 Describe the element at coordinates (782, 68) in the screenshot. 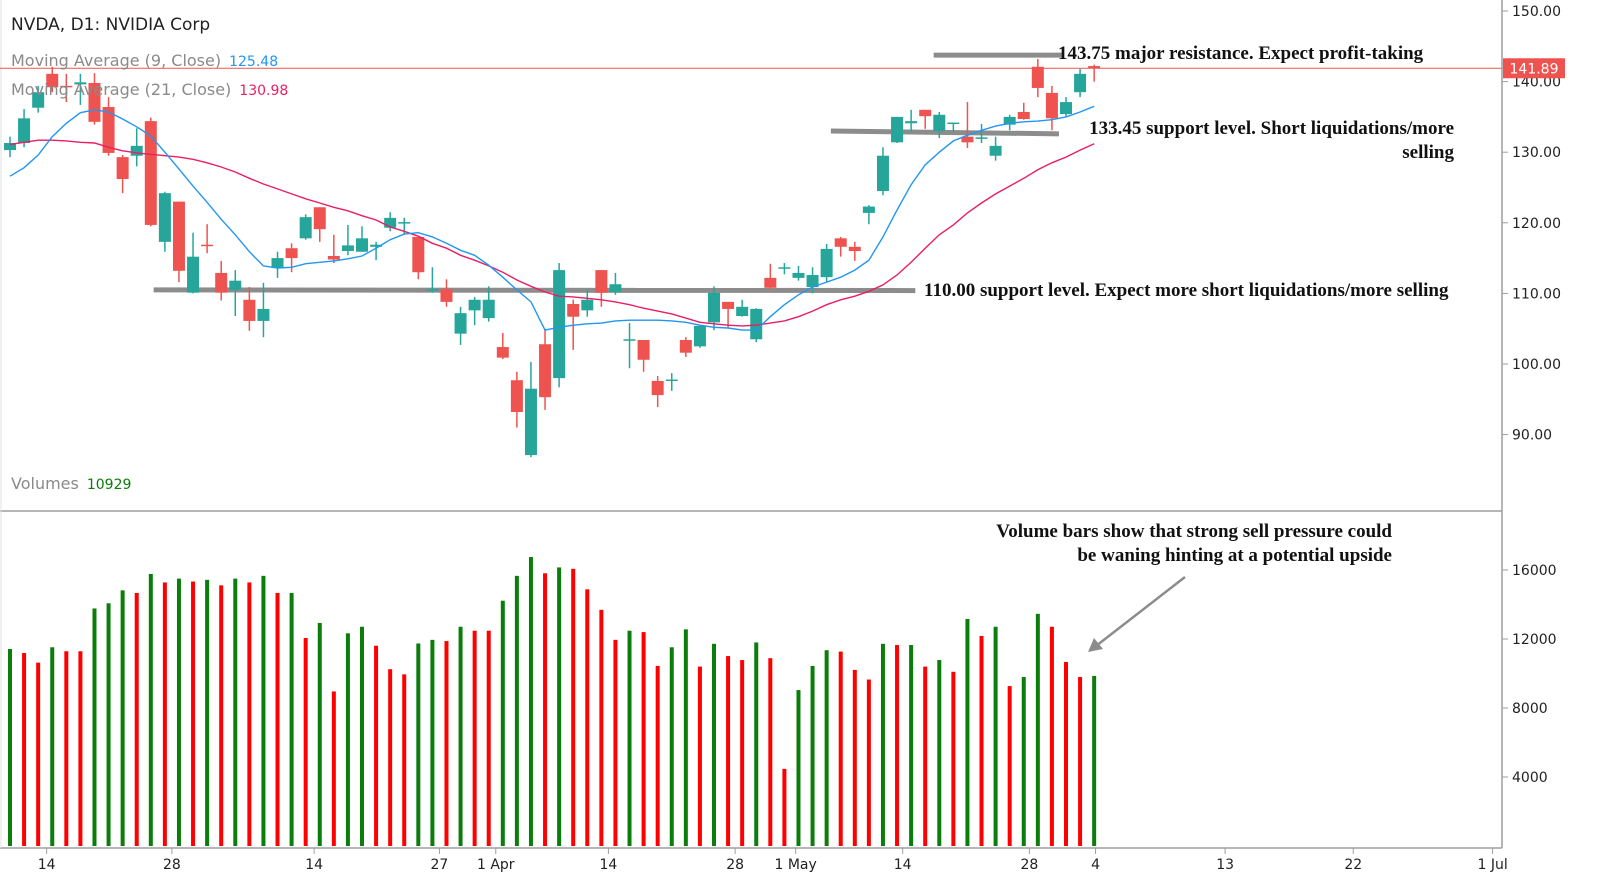

I see `current-price: 141.89` at that location.